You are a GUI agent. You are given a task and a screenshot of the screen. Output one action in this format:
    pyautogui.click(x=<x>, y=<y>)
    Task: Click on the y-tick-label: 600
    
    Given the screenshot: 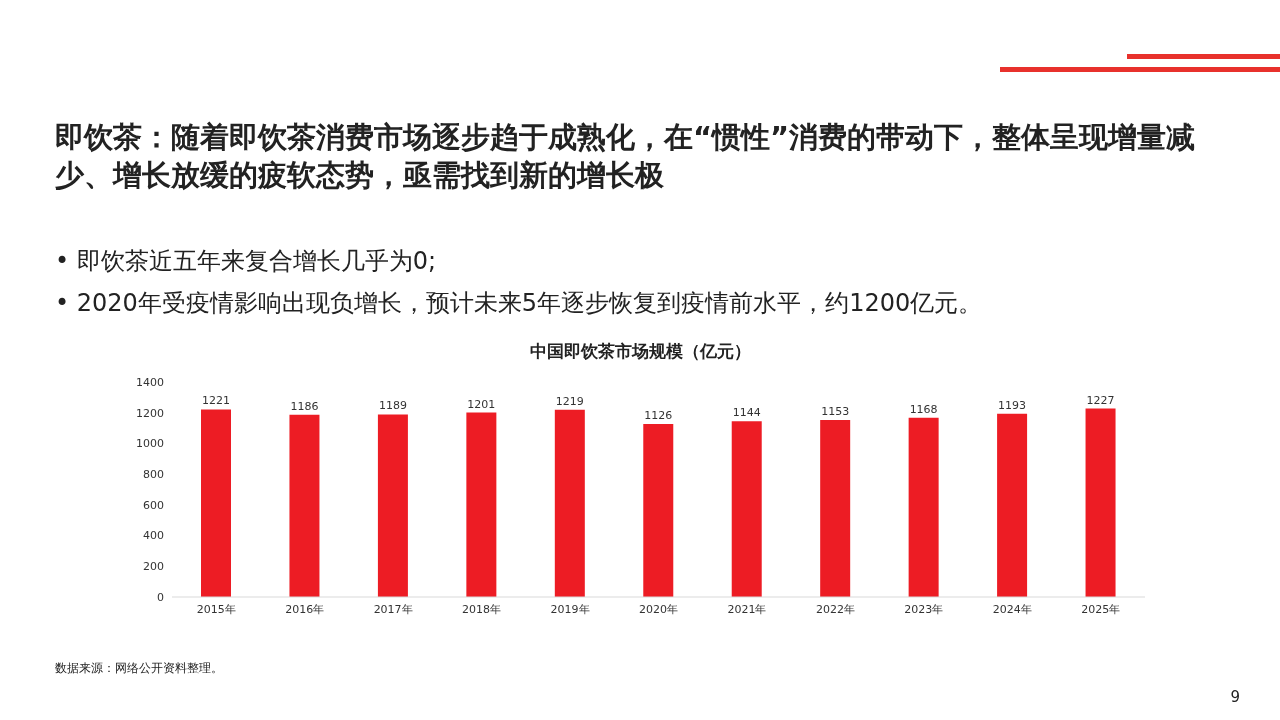 What is the action you would take?
    pyautogui.click(x=153, y=505)
    